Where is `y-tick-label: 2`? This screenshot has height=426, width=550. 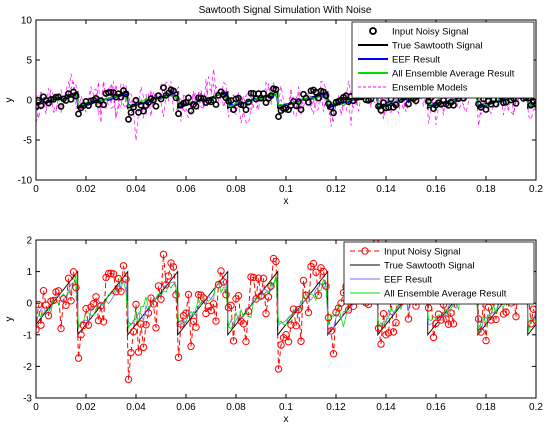 y-tick-label: 2 is located at coordinates (29, 241).